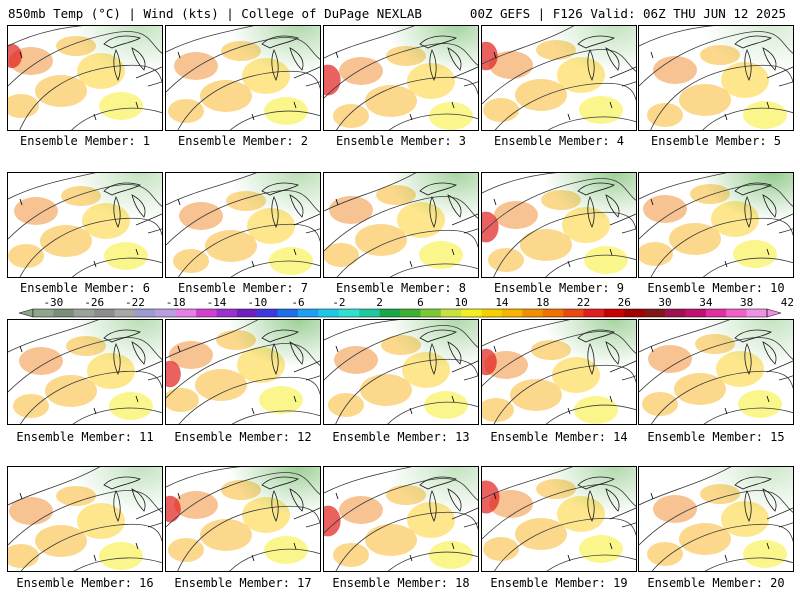 The image size is (800, 600). Describe the element at coordinates (559, 141) in the screenshot. I see `ensemble-member-label: Ensemble Member: 4` at that location.